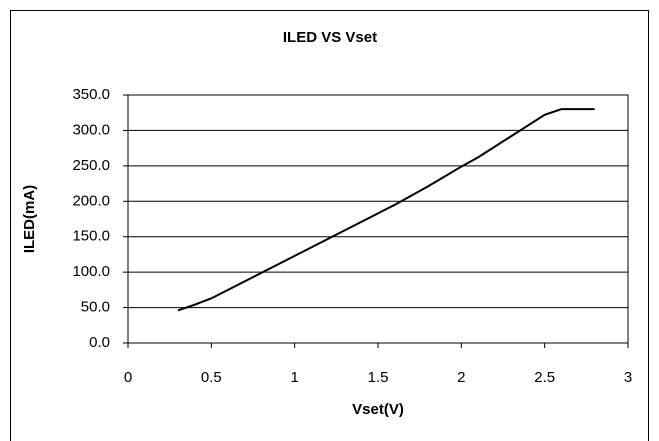 This screenshot has height=441, width=659. I want to click on y-tick-label: 300.0, so click(91, 129).